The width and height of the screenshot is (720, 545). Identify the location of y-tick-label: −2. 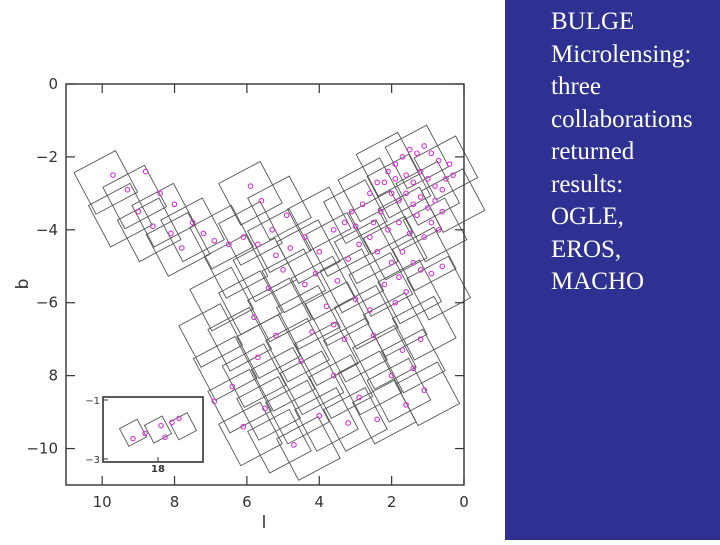
(47, 157).